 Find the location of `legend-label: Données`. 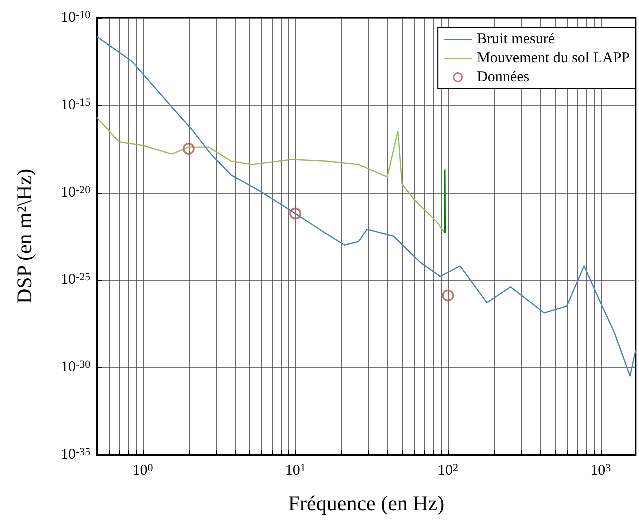

legend-label: Données is located at coordinates (503, 78).